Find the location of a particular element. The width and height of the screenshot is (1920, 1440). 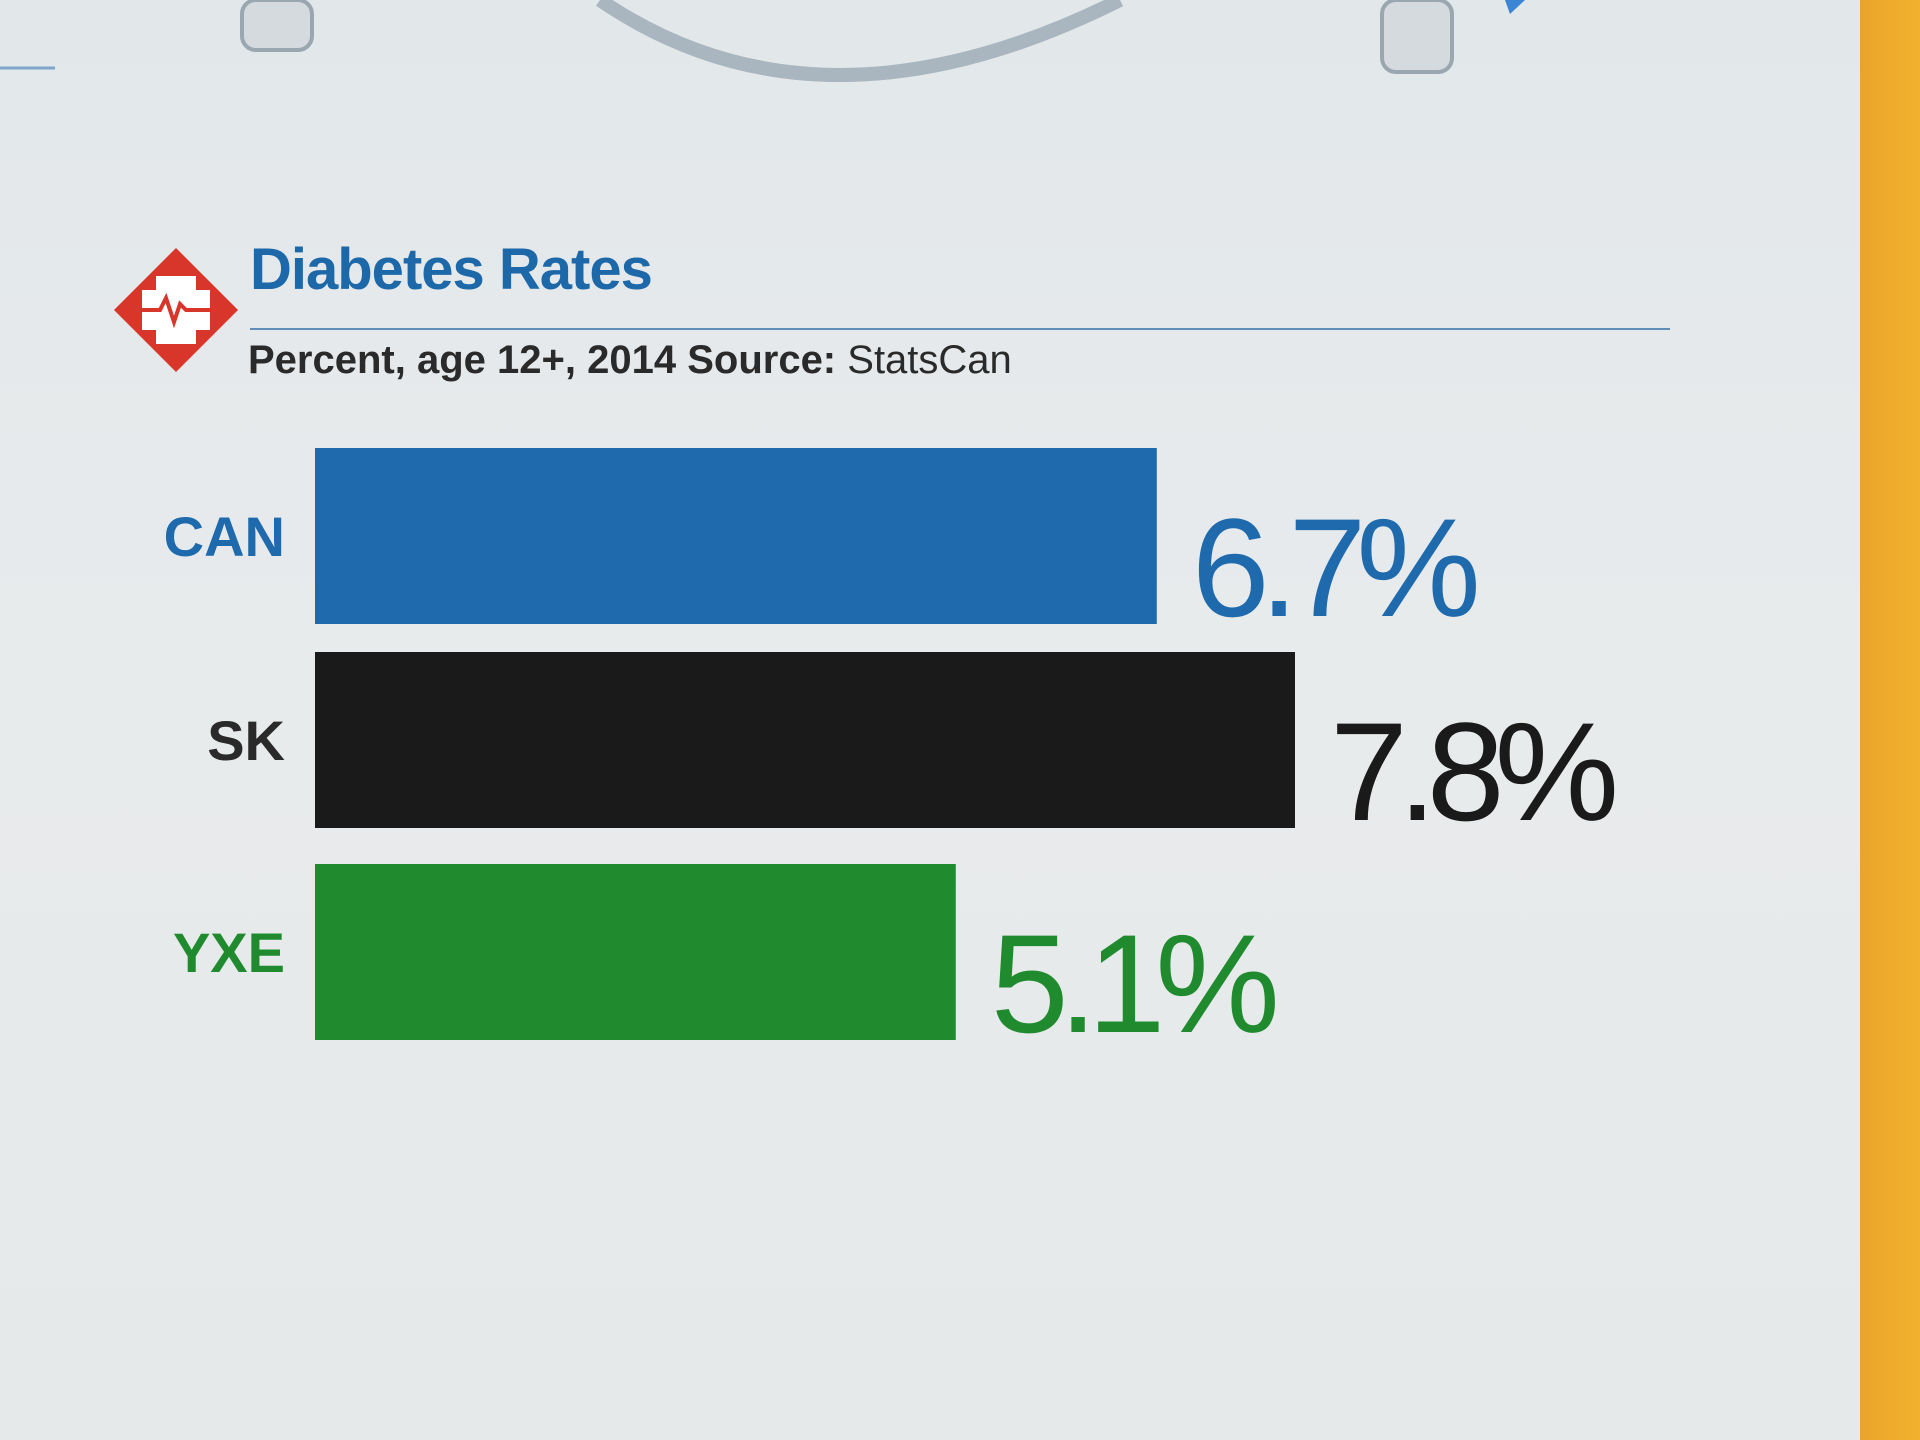

bar-yxe is located at coordinates (635, 952).